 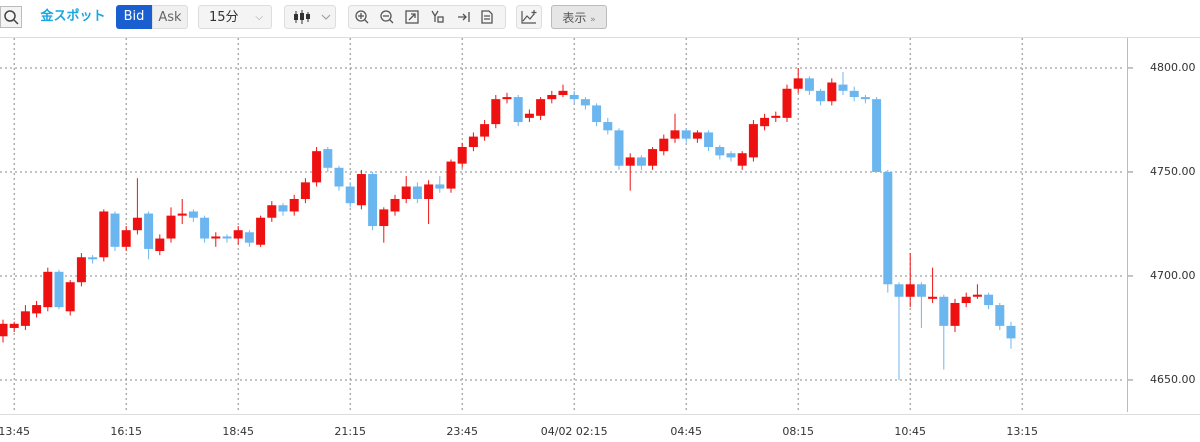 I want to click on tool-group, so click(x=427, y=17).